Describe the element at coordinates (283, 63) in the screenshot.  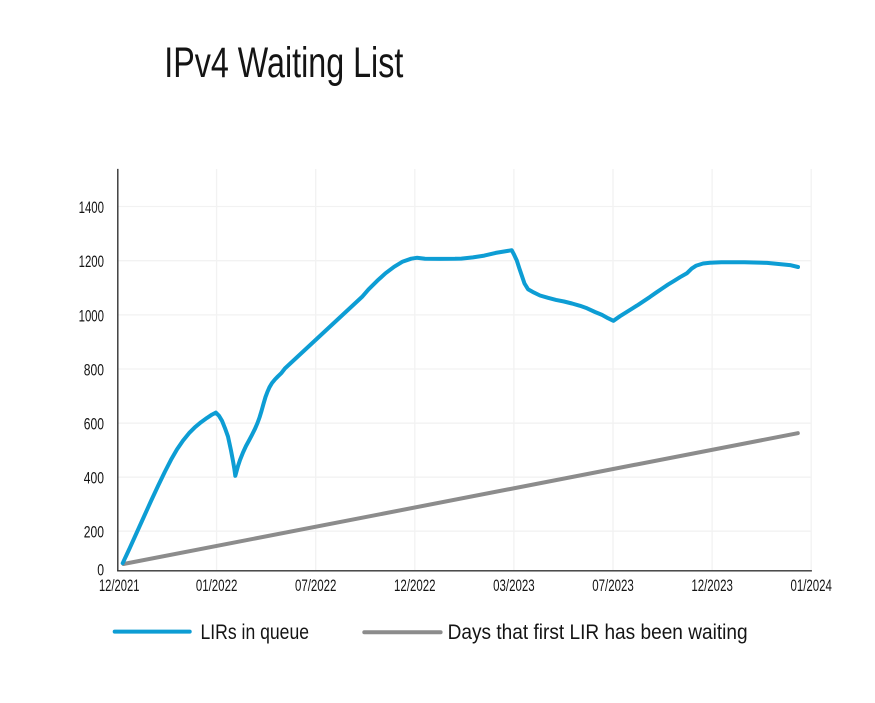
I see `svg-text: IPv4 Waiting List` at that location.